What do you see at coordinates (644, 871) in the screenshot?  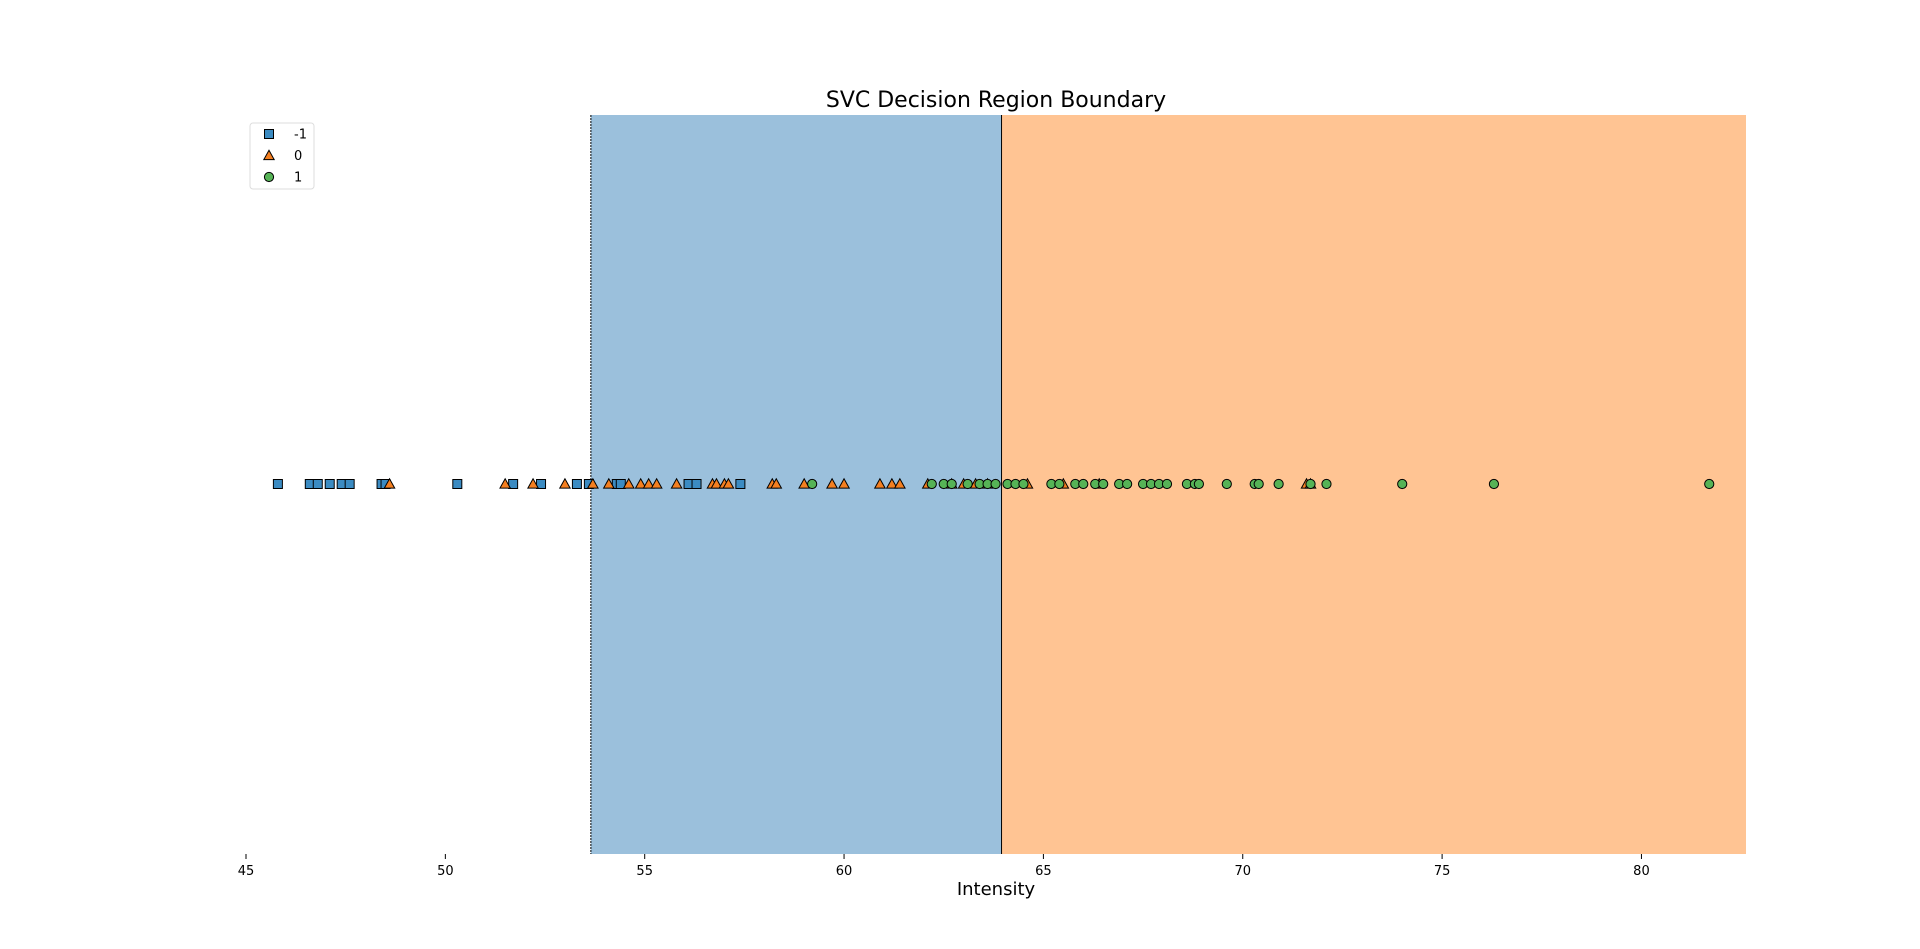 I see `x-tick-label: 55` at bounding box center [644, 871].